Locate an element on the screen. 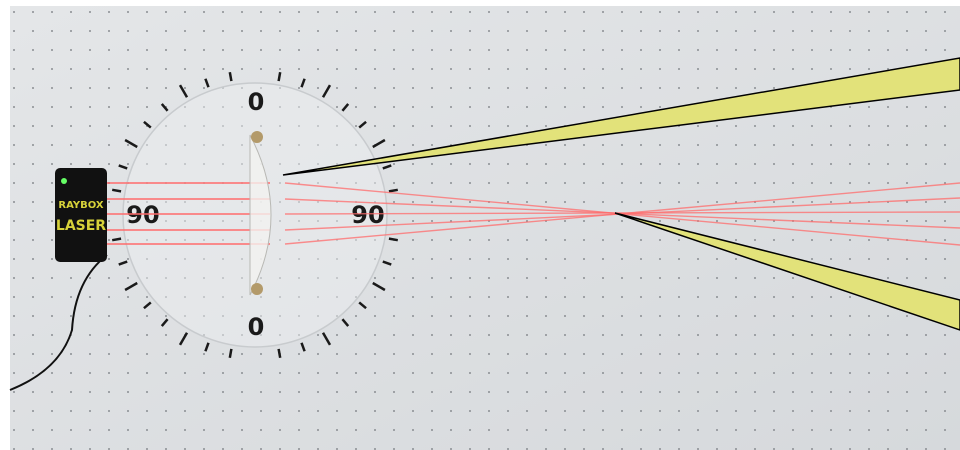 The width and height of the screenshot is (960, 450). laser-brand: RAYBOX is located at coordinates (80, 205).